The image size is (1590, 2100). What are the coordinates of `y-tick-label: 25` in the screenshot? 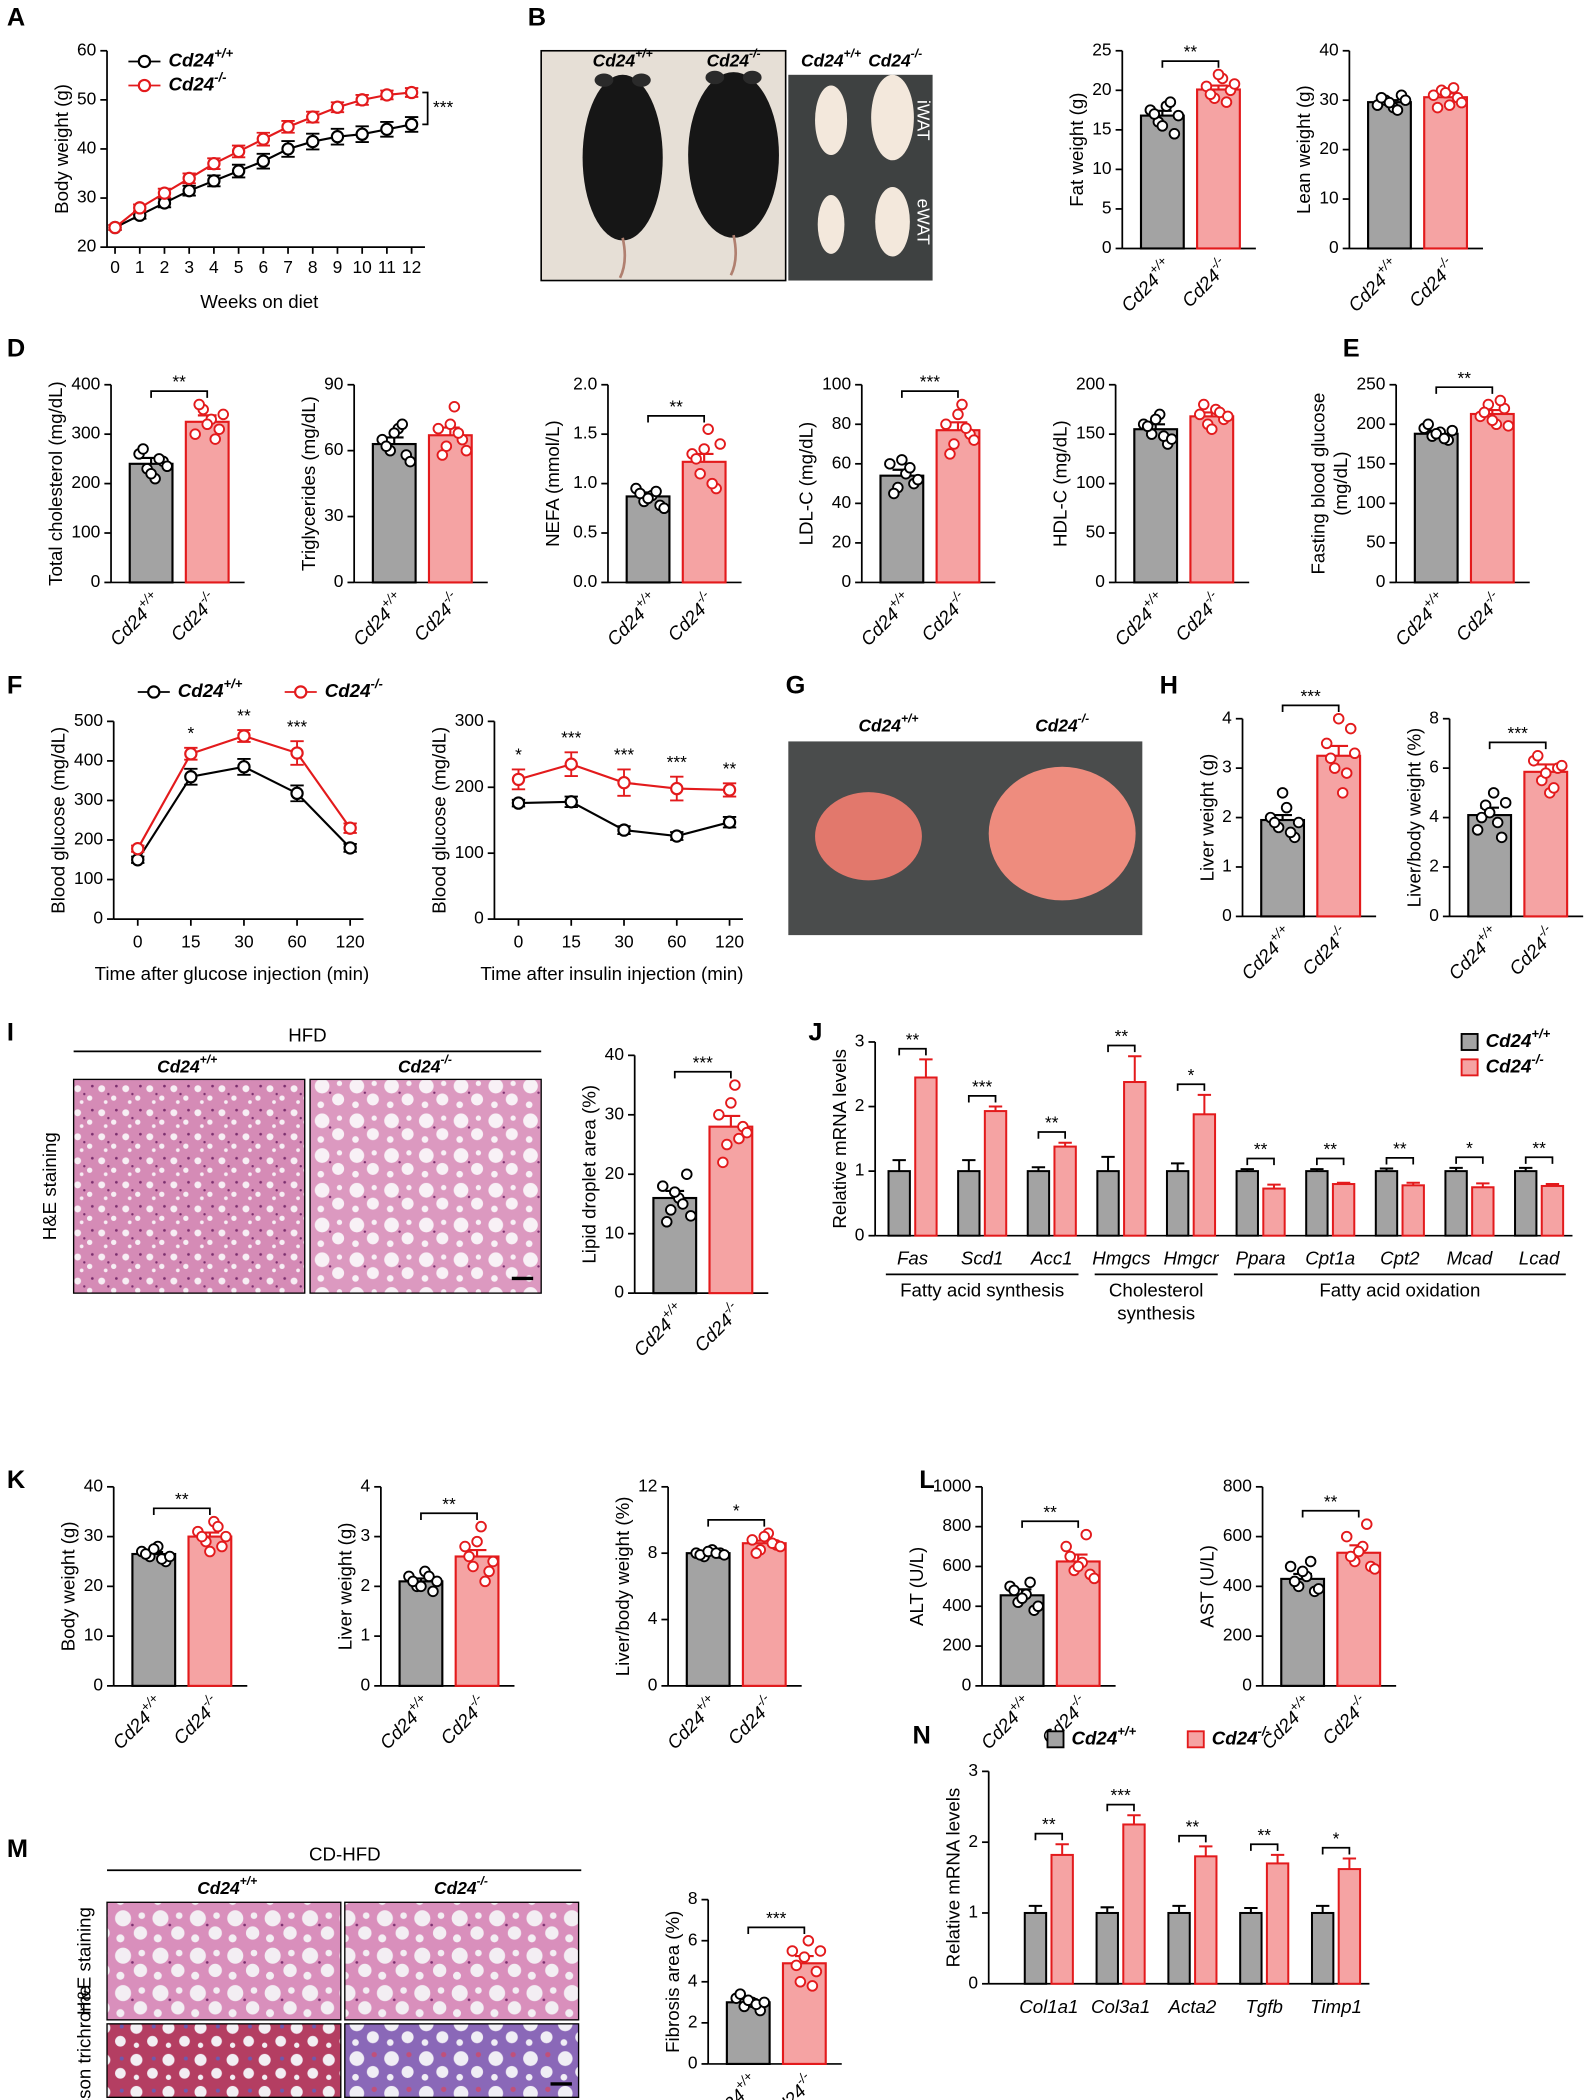 It's located at (1101, 49).